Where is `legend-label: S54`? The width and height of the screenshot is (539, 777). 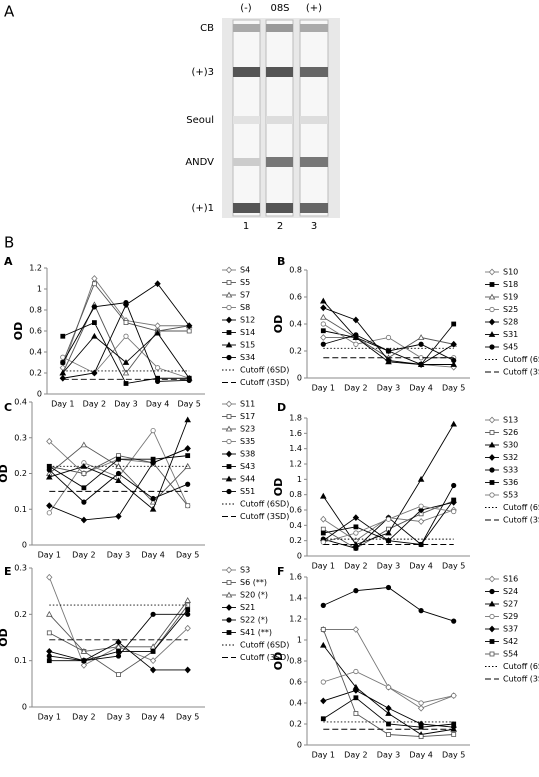
legend-label: S54 is located at coordinates (510, 654).